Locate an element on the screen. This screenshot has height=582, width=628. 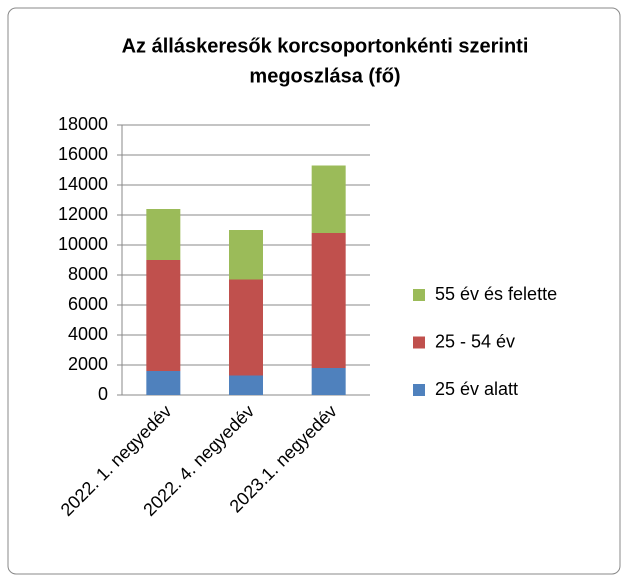
y-tick-label: 0 is located at coordinates (103, 394).